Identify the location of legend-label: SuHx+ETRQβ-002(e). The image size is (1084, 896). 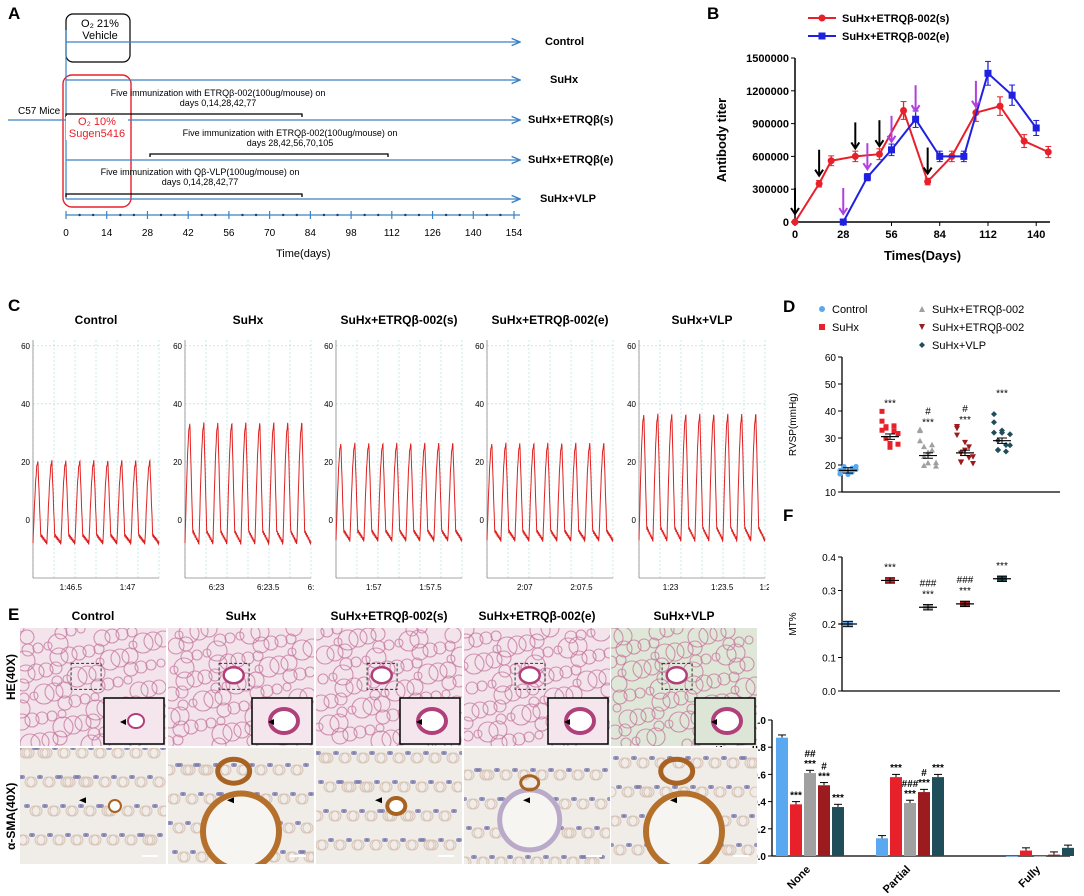
(896, 37).